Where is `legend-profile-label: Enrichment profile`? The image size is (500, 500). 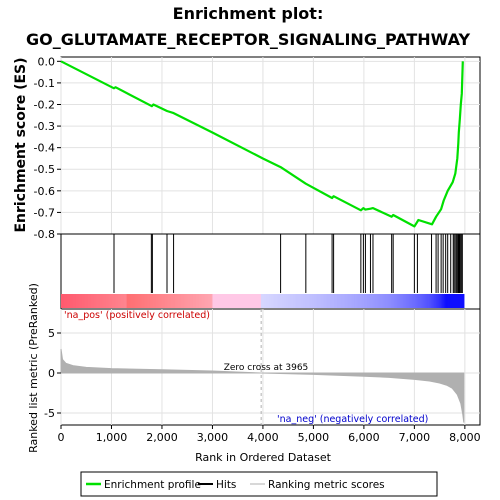 legend-profile-label: Enrichment profile is located at coordinates (152, 485).